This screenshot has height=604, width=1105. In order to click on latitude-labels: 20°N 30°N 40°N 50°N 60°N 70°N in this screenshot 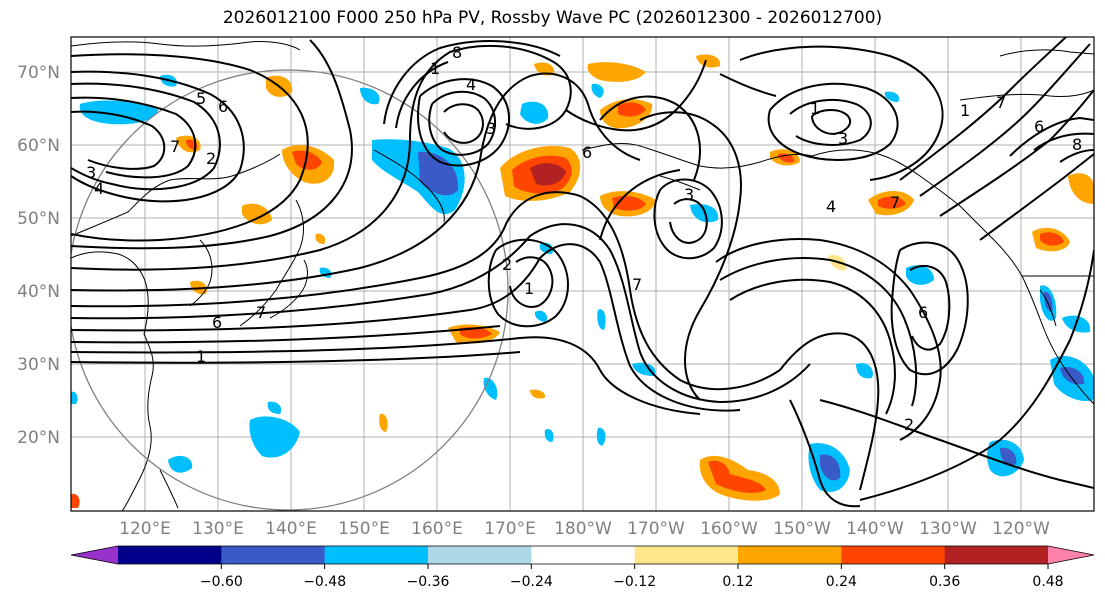, I will do `click(38, 255)`.